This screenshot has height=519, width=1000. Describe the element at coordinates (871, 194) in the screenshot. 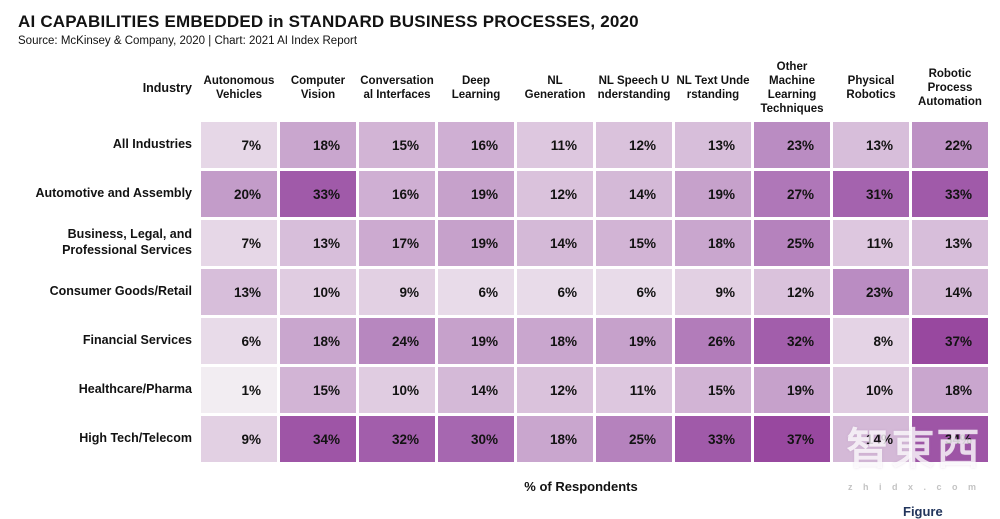

I see `heatmap-cell: 31%` at that location.